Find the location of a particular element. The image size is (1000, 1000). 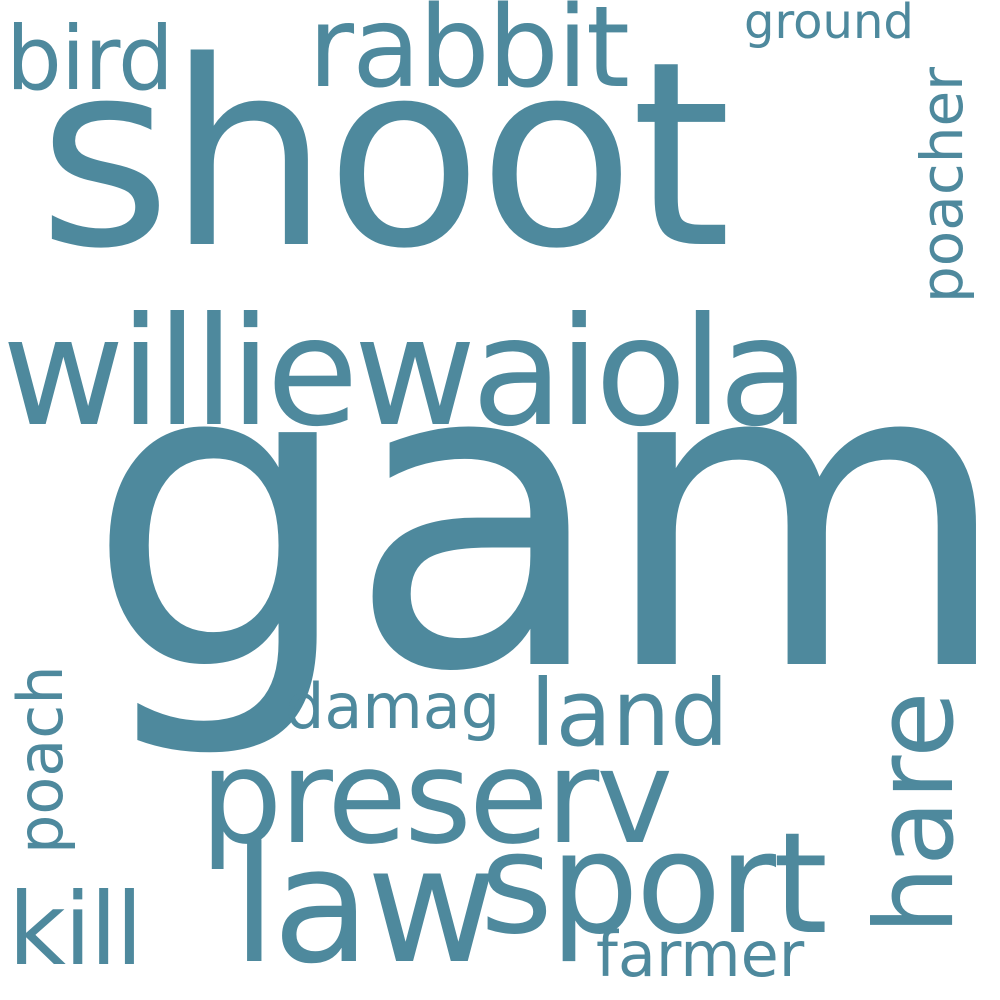

word-farmer: farmer is located at coordinates (700, 954).